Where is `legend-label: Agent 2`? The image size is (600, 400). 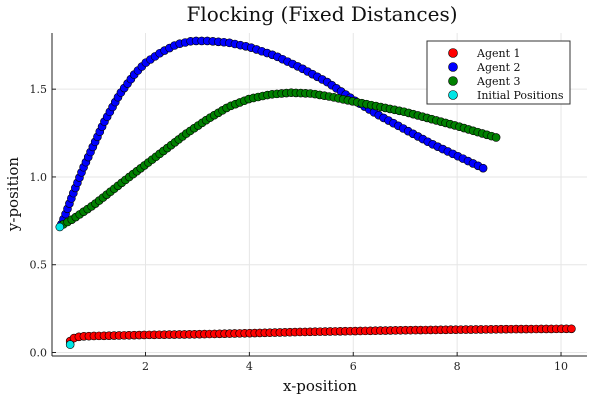
legend-label: Agent 2 is located at coordinates (498, 67).